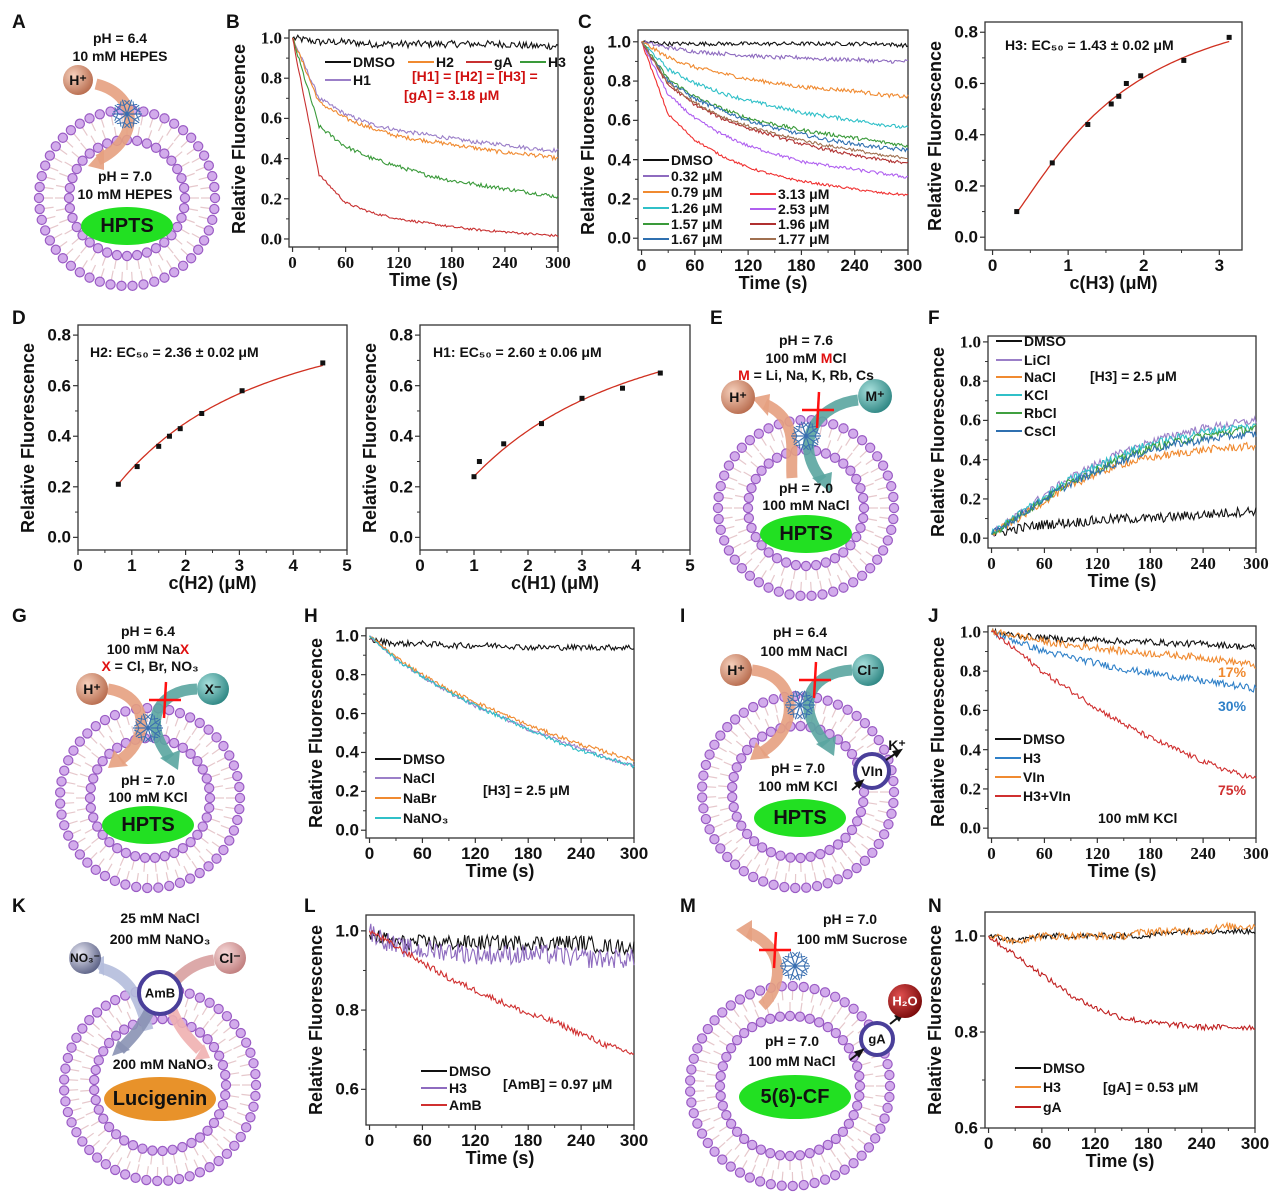  What do you see at coordinates (401, 335) in the screenshot?
I see `y-tick-label: 0.8` at bounding box center [401, 335].